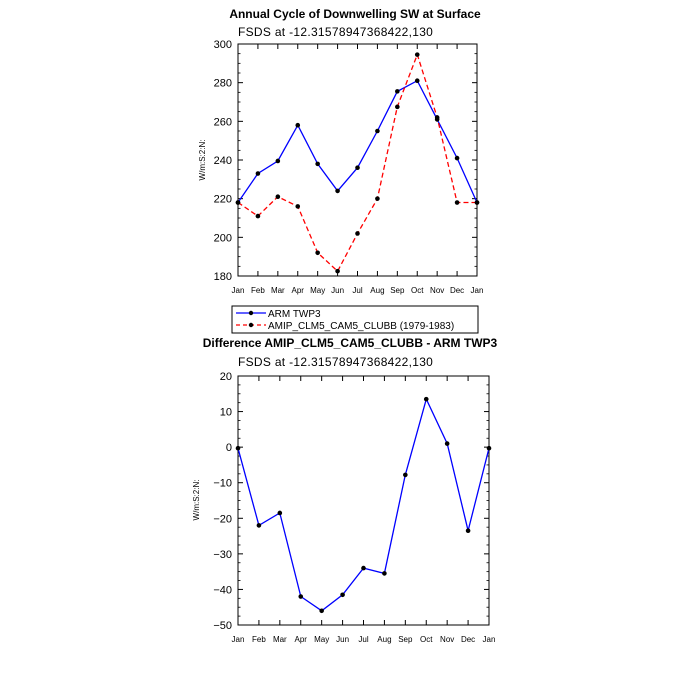  What do you see at coordinates (223, 84) in the screenshot?
I see `y-tick-label: 280` at bounding box center [223, 84].